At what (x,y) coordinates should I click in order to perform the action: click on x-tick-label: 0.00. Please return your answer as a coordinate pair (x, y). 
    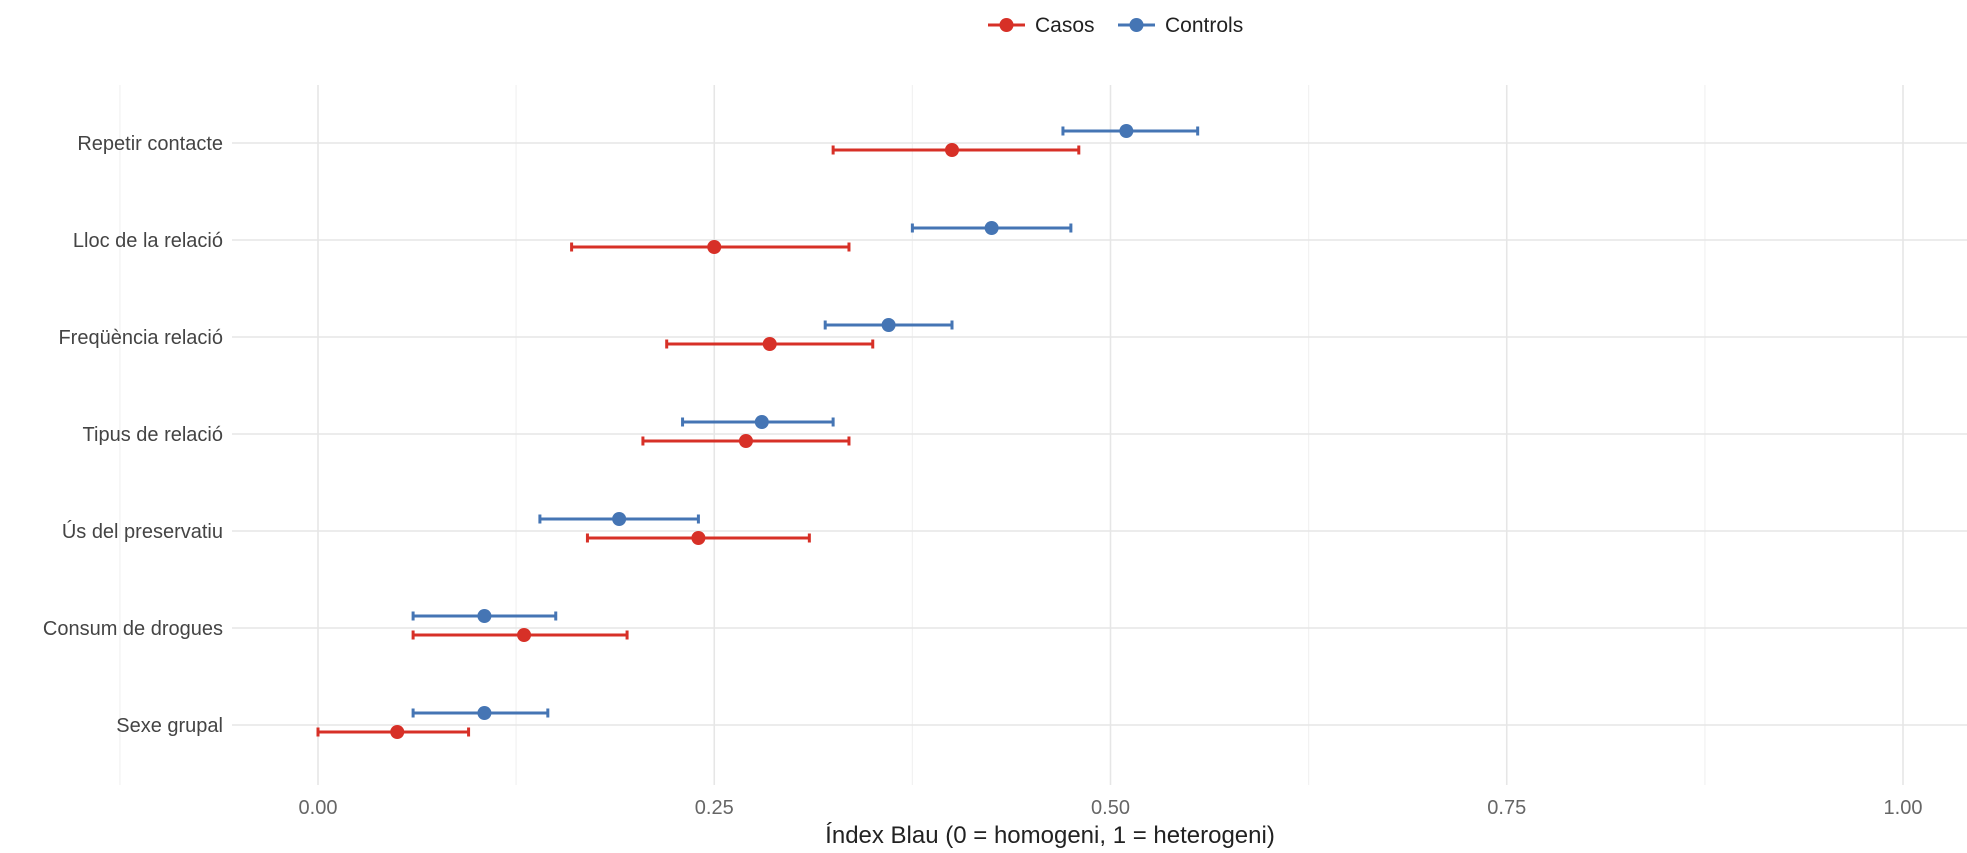
    Looking at the image, I should click on (318, 808).